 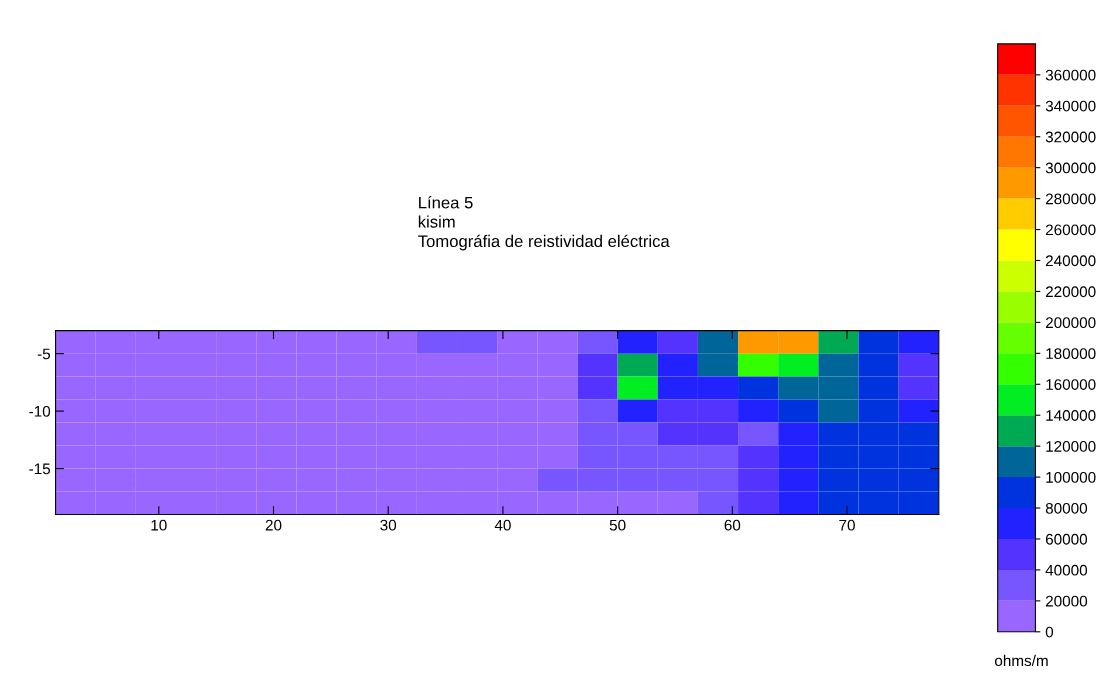 What do you see at coordinates (1071, 415) in the screenshot?
I see `color-bar-label: 140000` at bounding box center [1071, 415].